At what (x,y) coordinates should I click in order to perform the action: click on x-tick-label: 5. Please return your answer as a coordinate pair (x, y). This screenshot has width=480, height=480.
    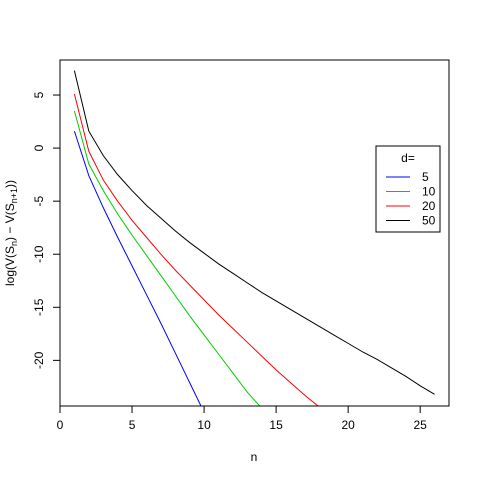
    Looking at the image, I should click on (132, 425).